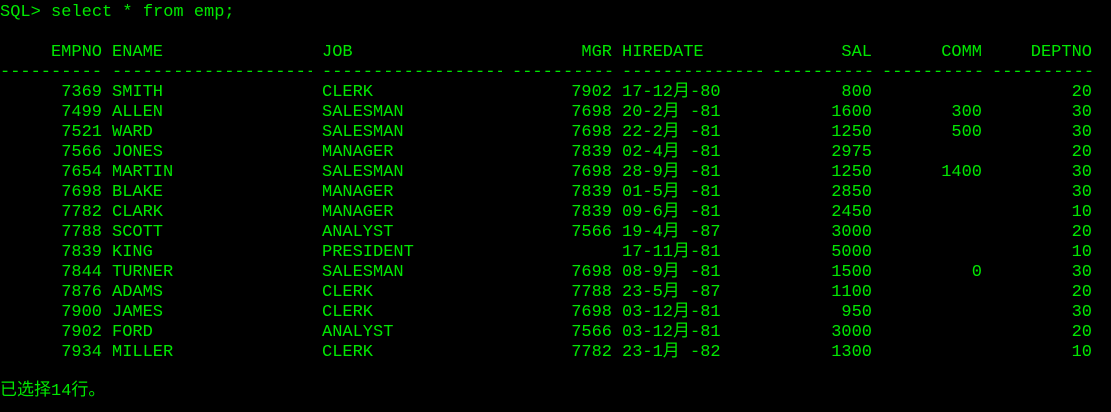  What do you see at coordinates (81, 272) in the screenshot?
I see `cell-empno: 7844` at bounding box center [81, 272].